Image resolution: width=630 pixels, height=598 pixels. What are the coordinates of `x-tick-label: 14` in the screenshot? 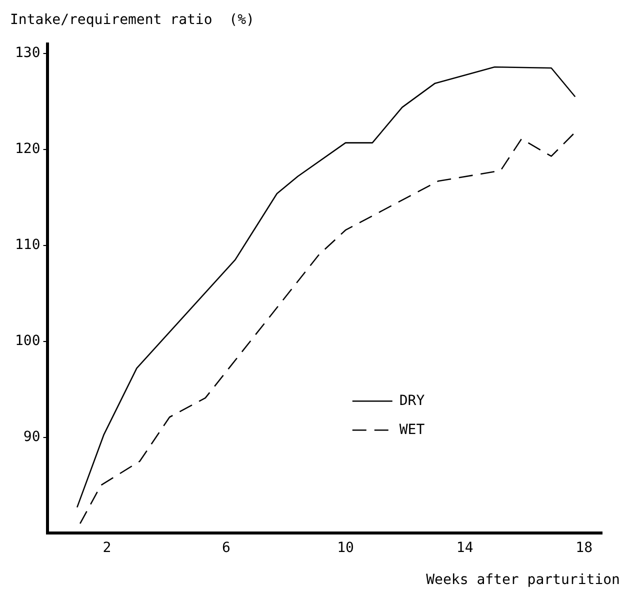 It's located at (465, 548).